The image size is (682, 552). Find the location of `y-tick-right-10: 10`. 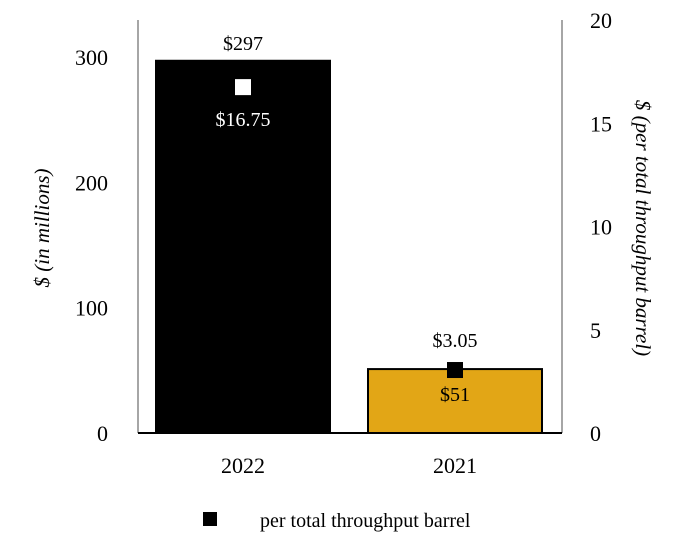

y-tick-right-10: 10 is located at coordinates (601, 227).